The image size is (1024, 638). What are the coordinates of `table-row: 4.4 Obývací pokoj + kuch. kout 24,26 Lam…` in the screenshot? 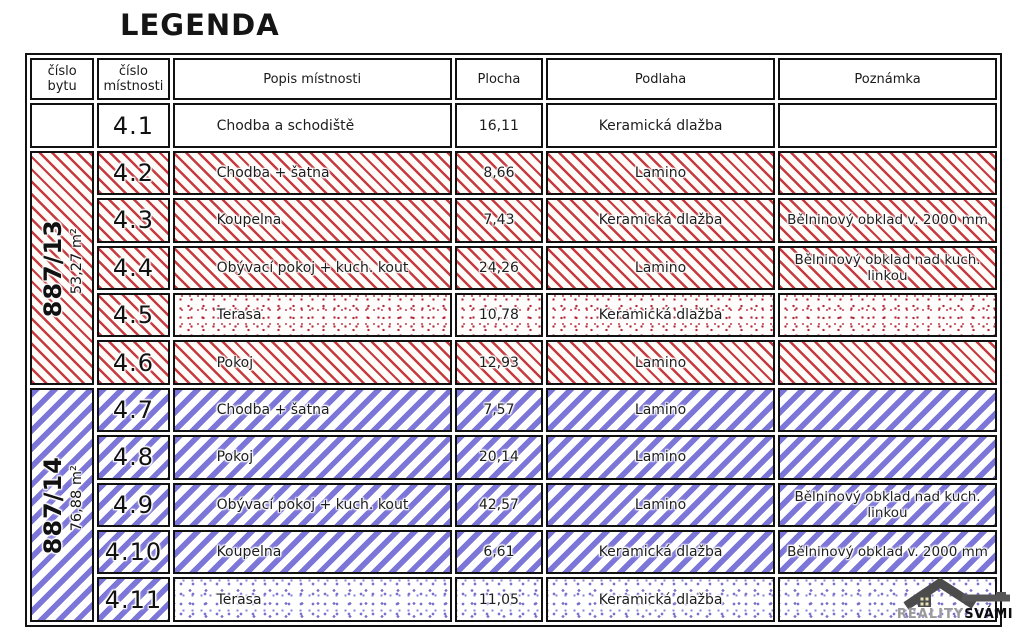 It's located at (513, 268).